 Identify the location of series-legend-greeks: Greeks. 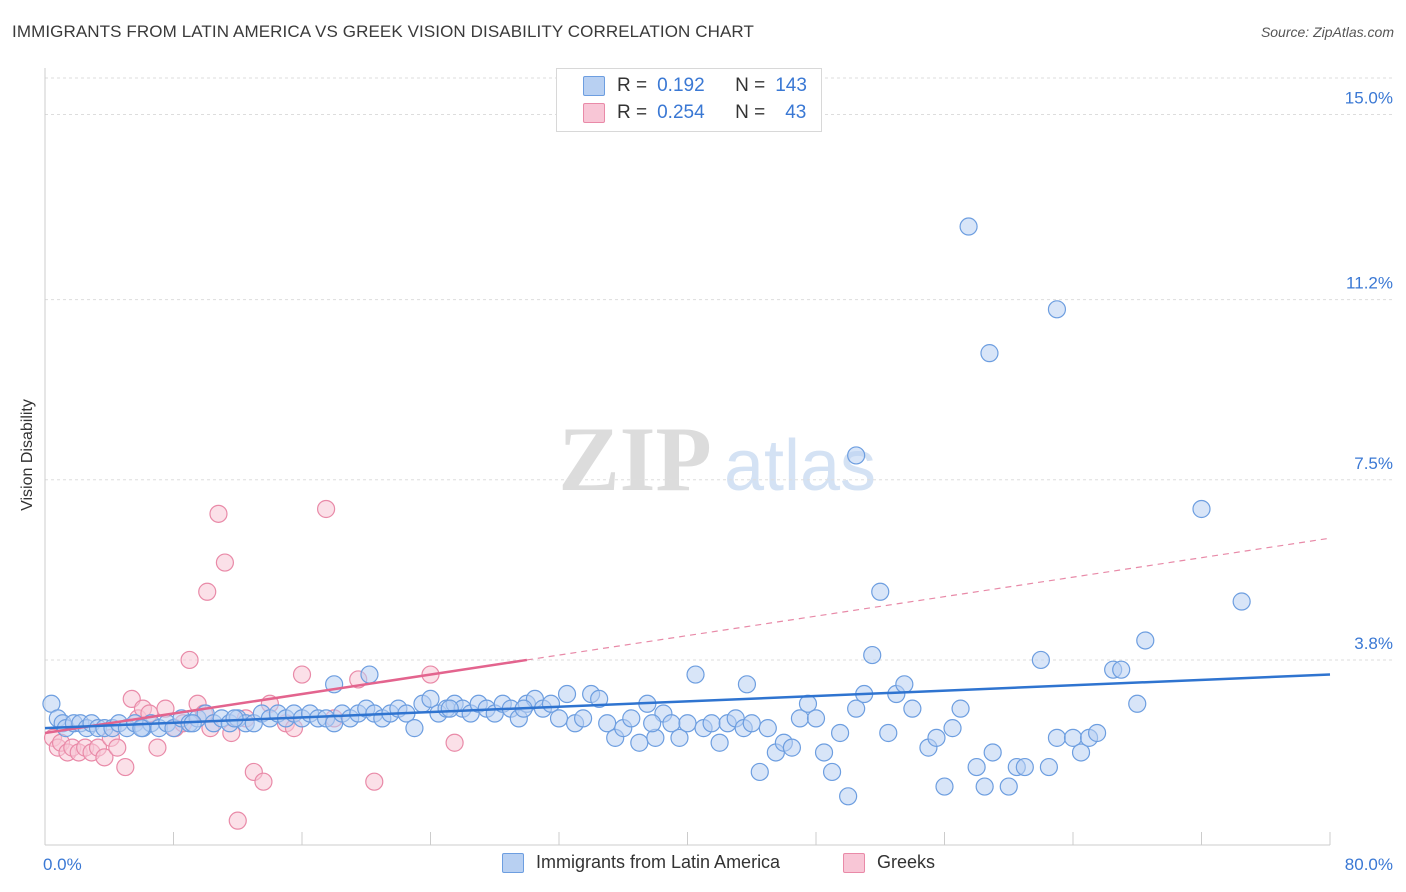
(889, 862).